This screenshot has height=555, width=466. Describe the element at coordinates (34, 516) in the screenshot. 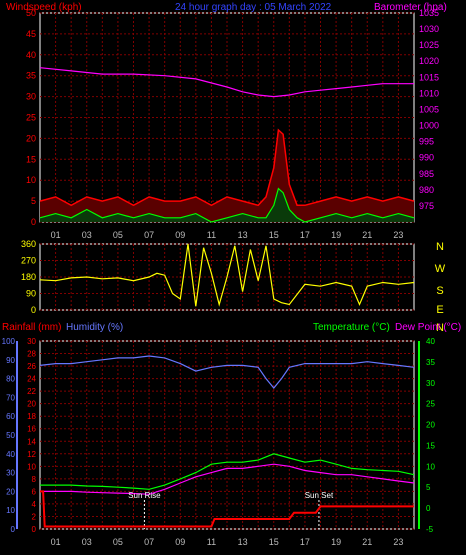

I see `rain-tick-label: 2` at that location.